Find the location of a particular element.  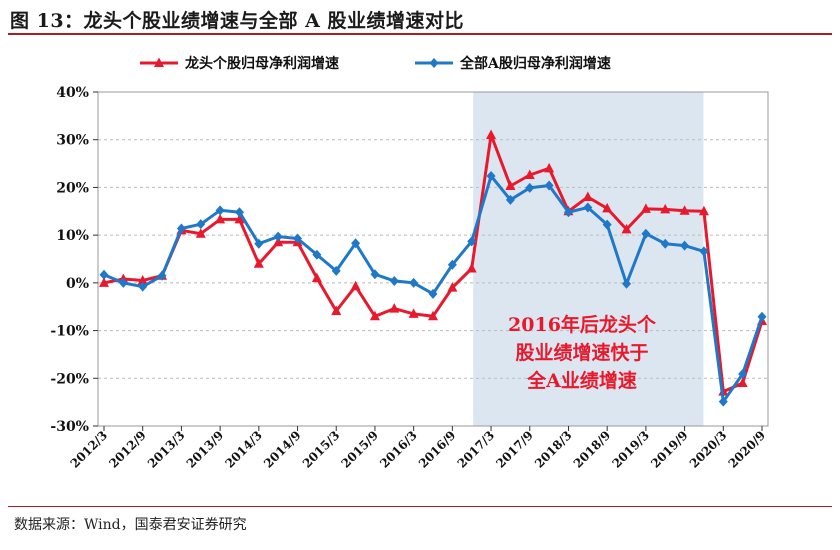

x-tick-label: 2014/9 is located at coordinates (282, 449).